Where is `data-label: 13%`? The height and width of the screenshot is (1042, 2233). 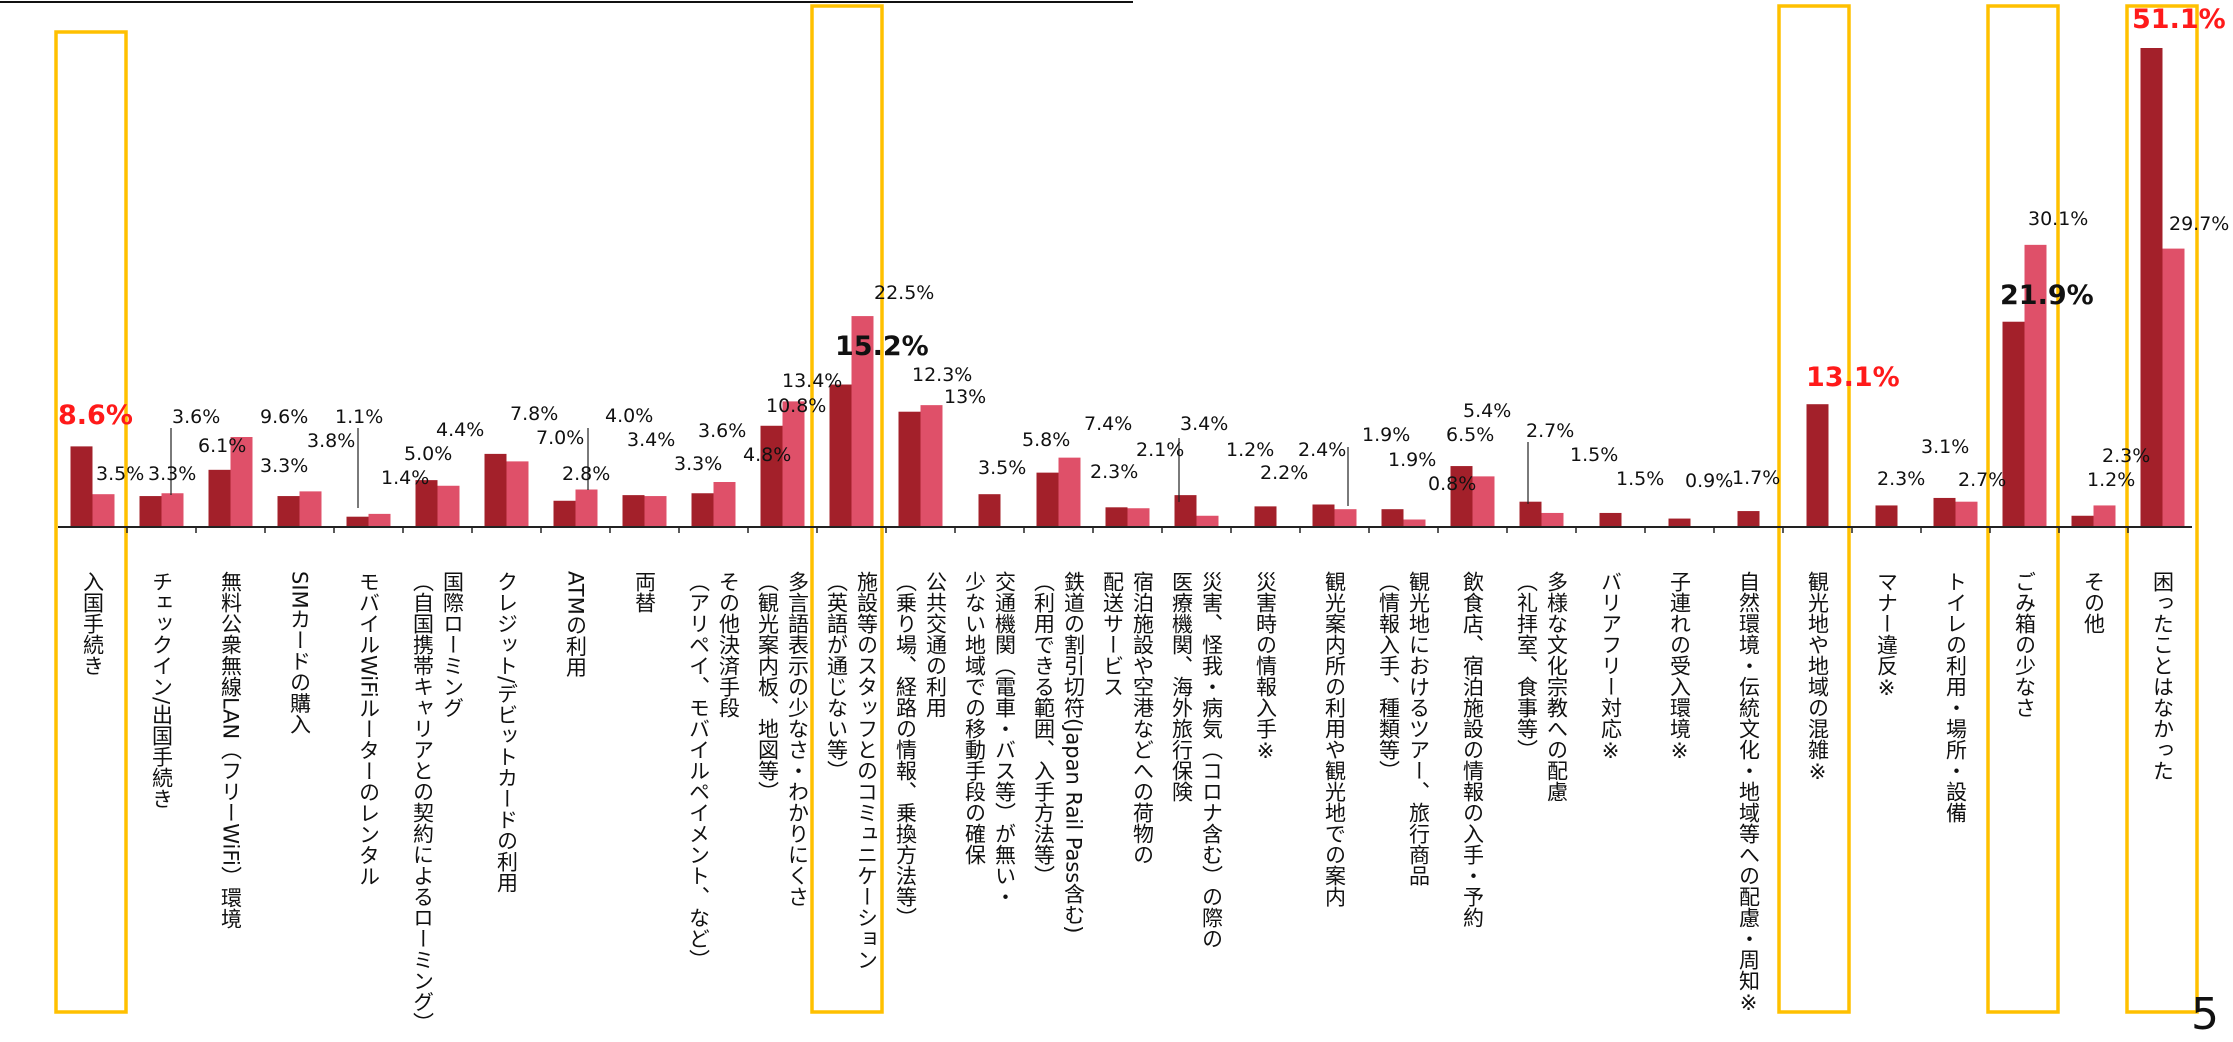
data-label: 13% is located at coordinates (965, 397).